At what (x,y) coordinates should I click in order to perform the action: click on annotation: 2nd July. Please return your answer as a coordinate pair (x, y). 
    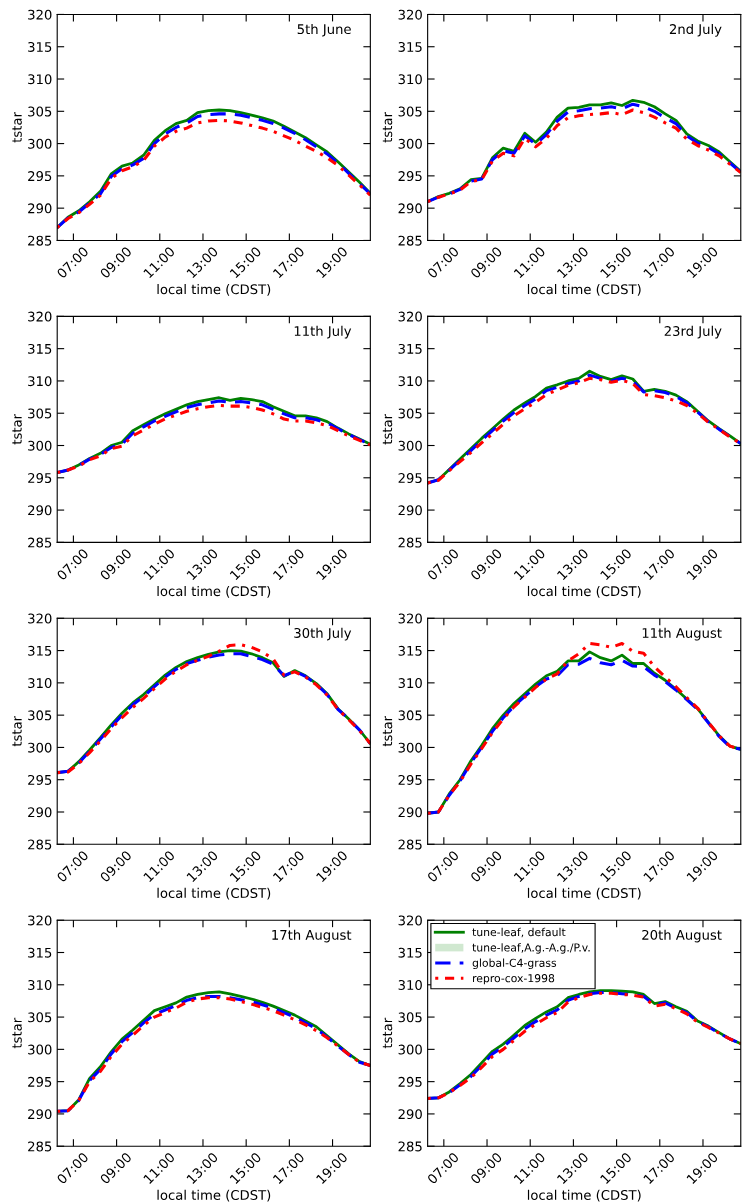
    Looking at the image, I should click on (695, 30).